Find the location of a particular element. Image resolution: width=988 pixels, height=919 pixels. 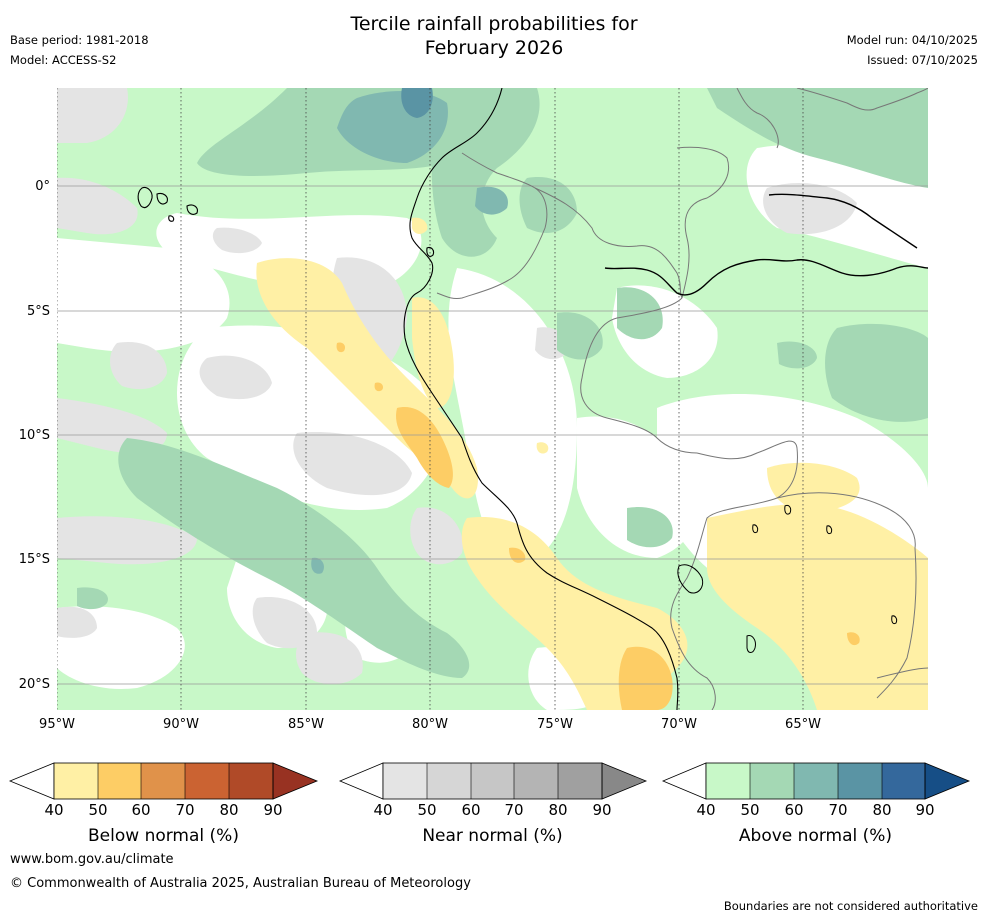

legend-caption-near: Near normal (%) is located at coordinates (492, 836).